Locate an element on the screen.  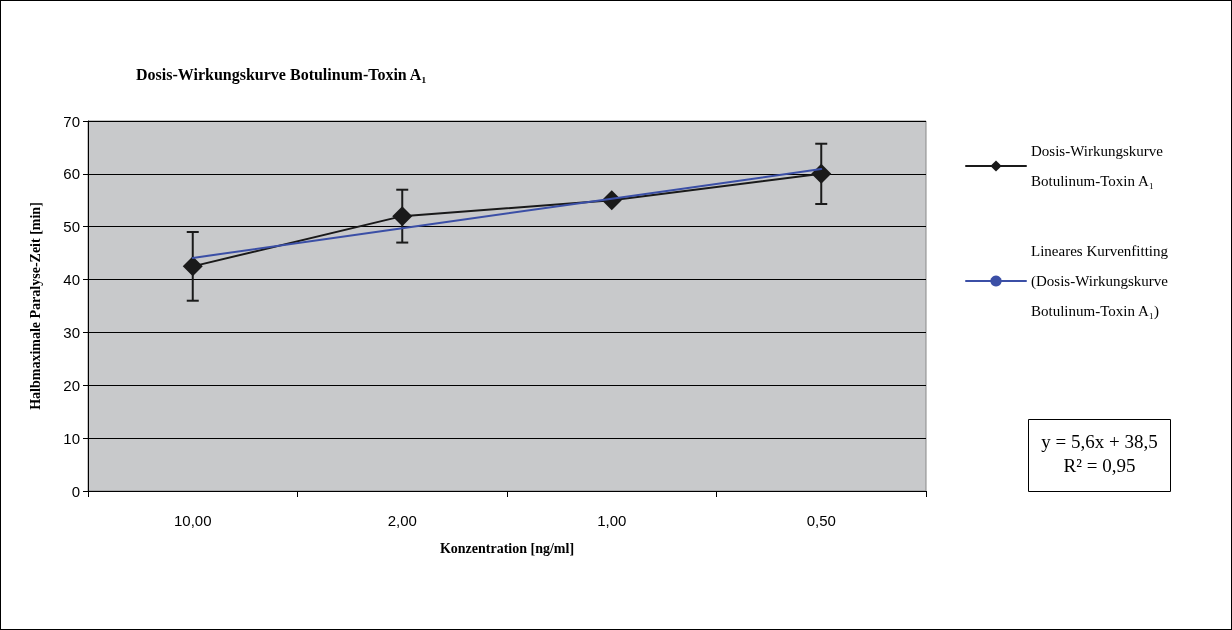
y-tick-label: 40 is located at coordinates (71, 280).